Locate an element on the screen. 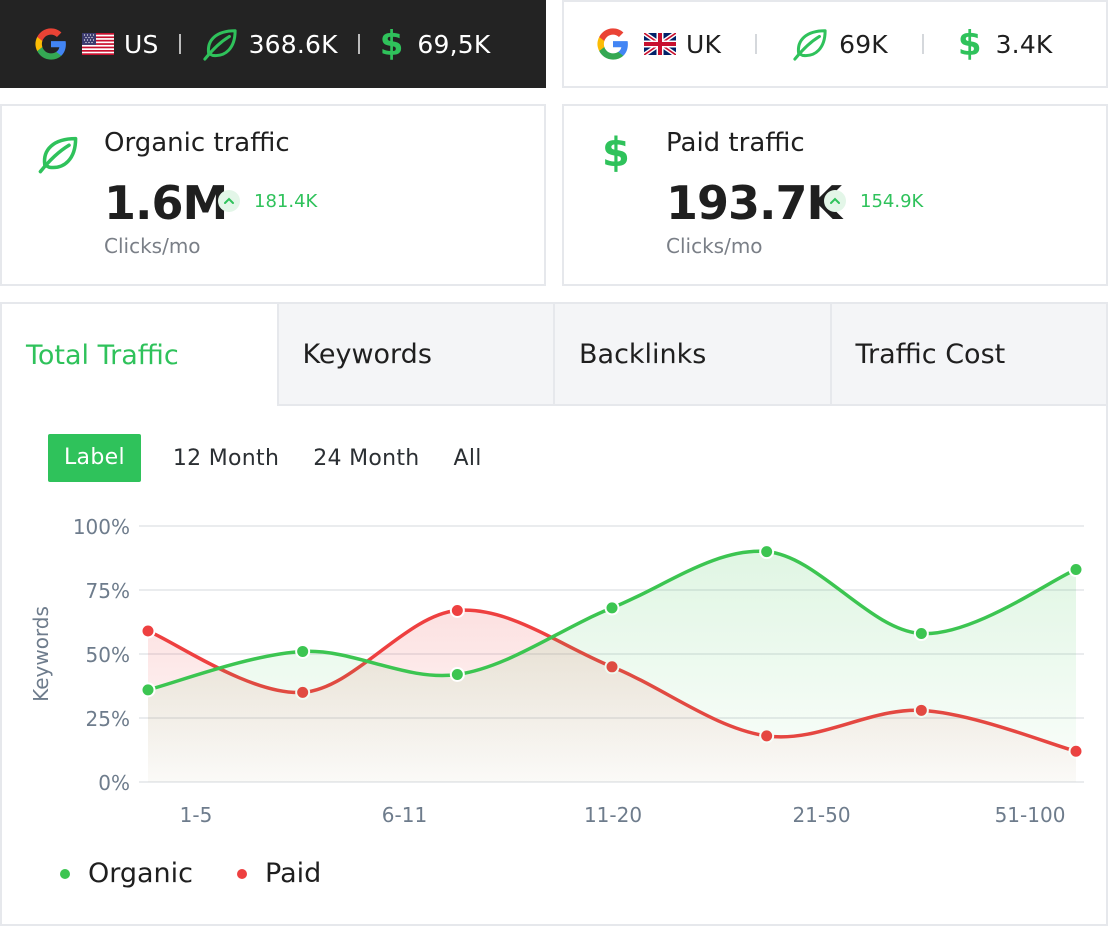 This screenshot has height=926, width=1108. x-tick-label: 21-50 is located at coordinates (821, 815).